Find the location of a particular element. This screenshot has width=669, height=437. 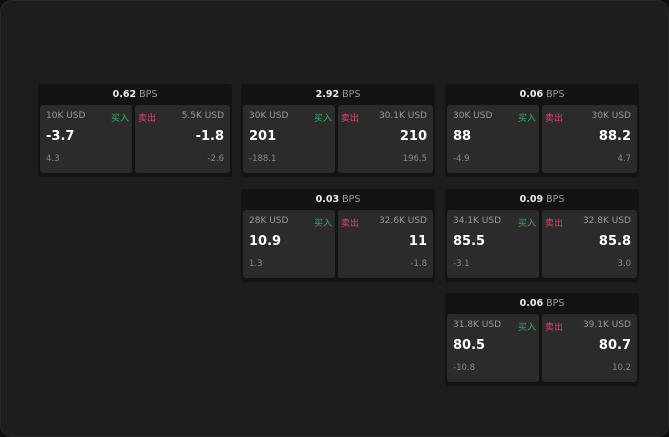

spread-header: 2.92 BPS is located at coordinates (338, 94).